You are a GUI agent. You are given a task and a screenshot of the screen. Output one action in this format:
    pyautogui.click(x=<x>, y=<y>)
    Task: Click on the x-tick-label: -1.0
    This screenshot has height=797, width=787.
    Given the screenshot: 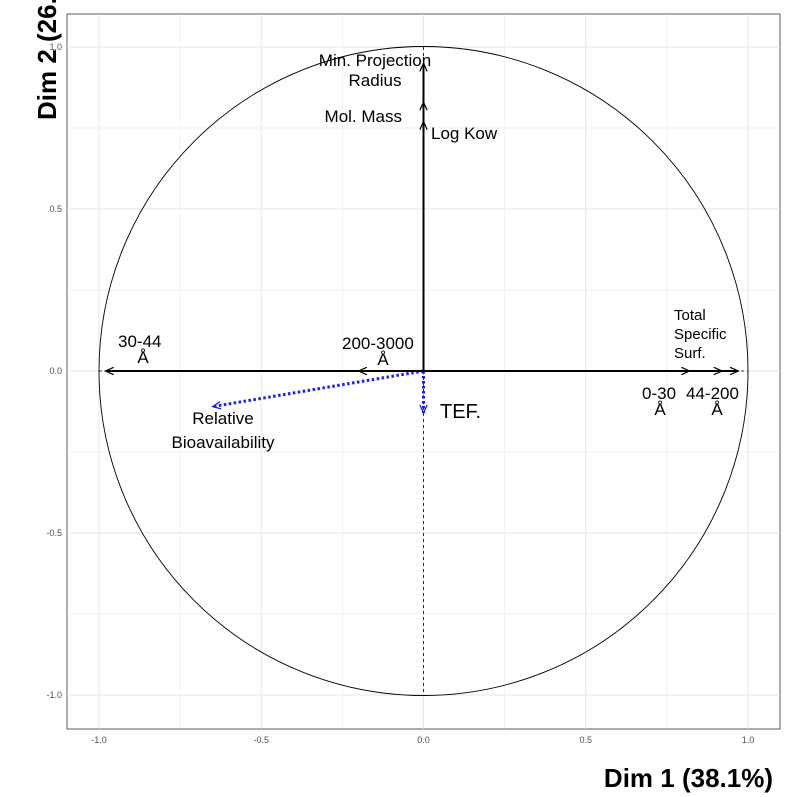 What is the action you would take?
    pyautogui.click(x=99, y=740)
    